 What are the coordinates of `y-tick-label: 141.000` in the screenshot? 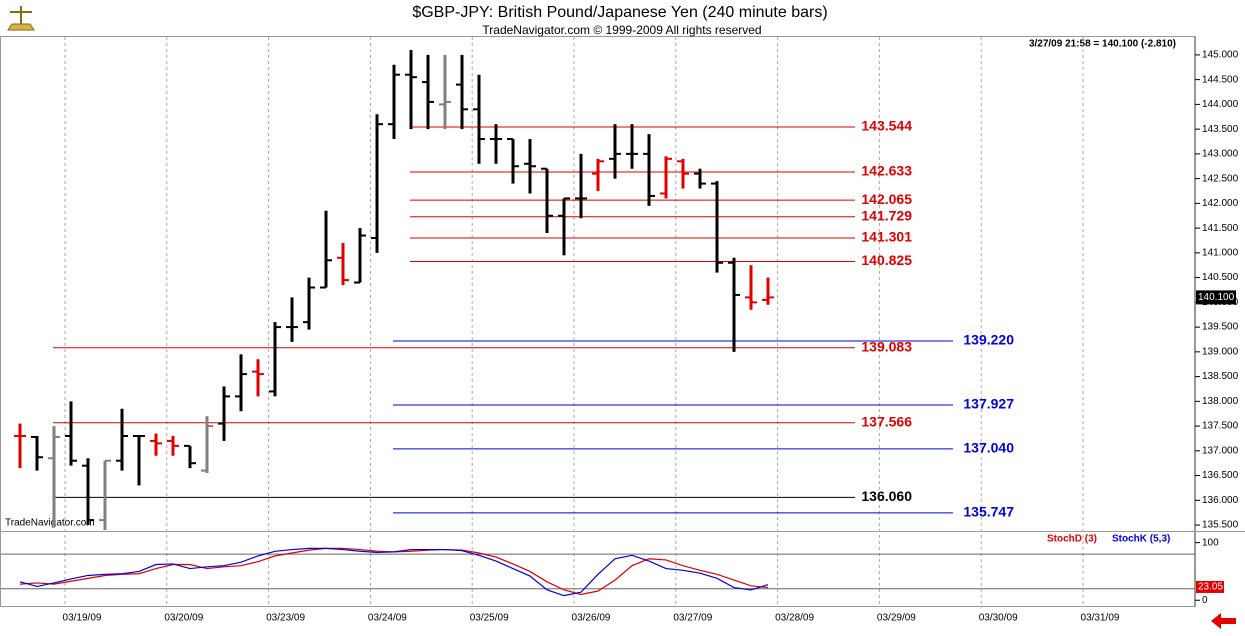 It's located at (1220, 252).